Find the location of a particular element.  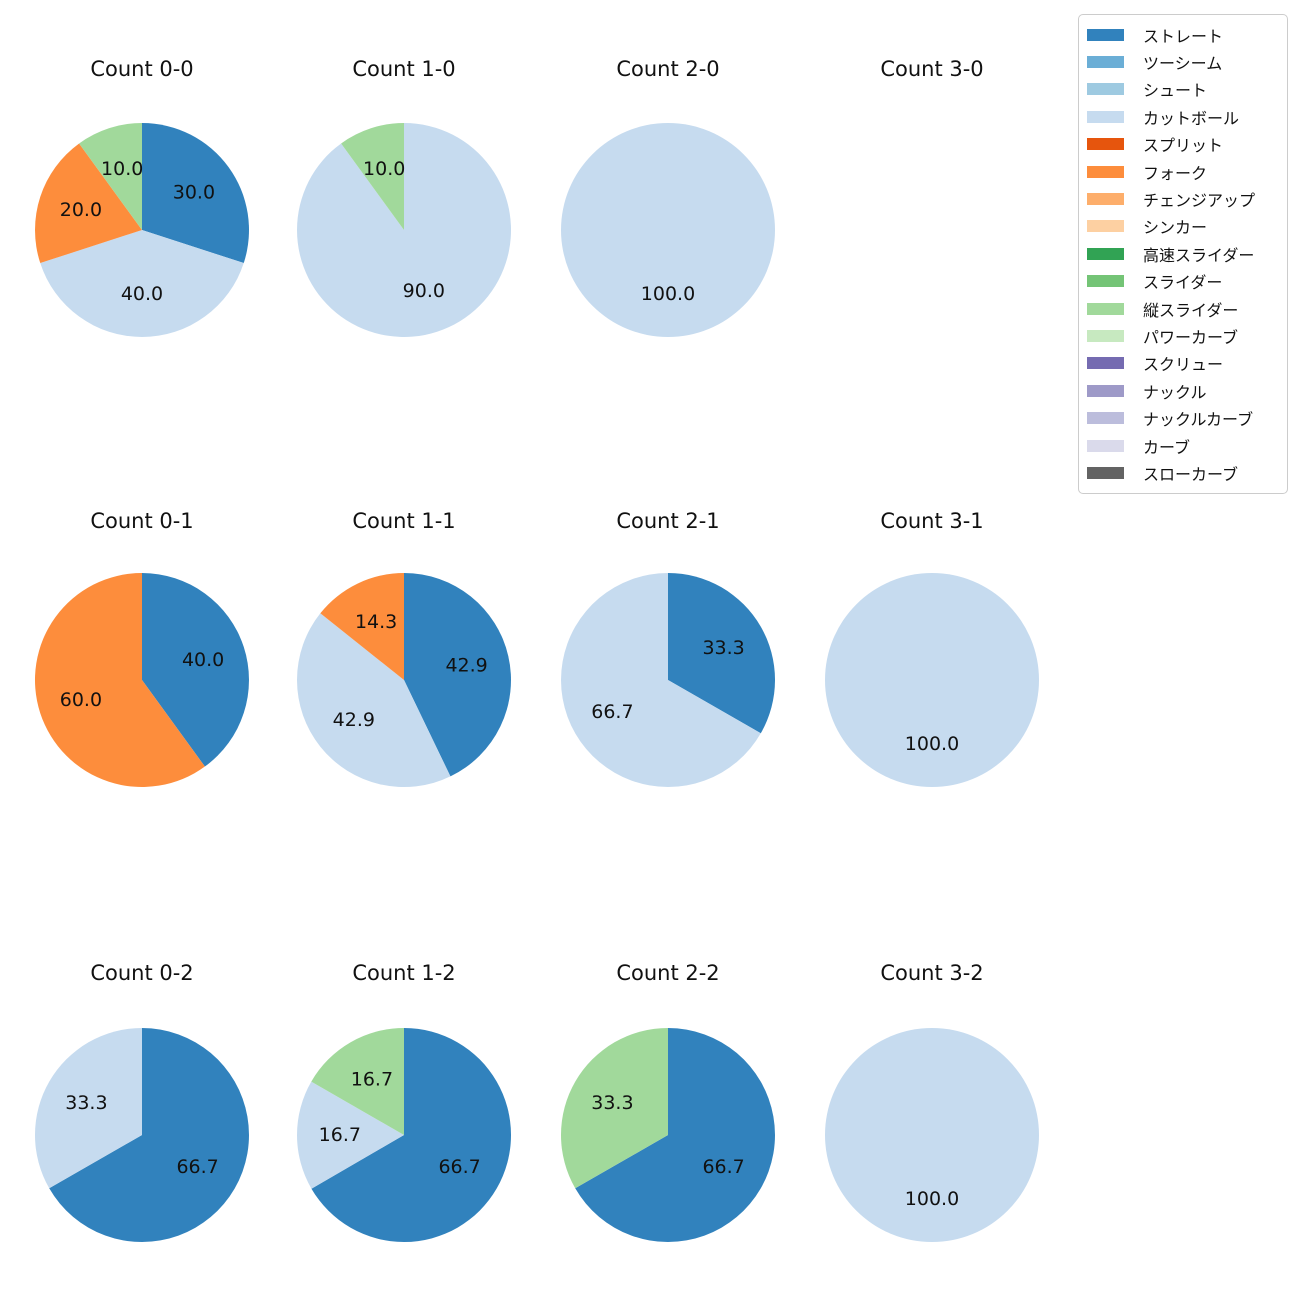

chart-title-count-1-2: Count 1-2 is located at coordinates (404, 973).